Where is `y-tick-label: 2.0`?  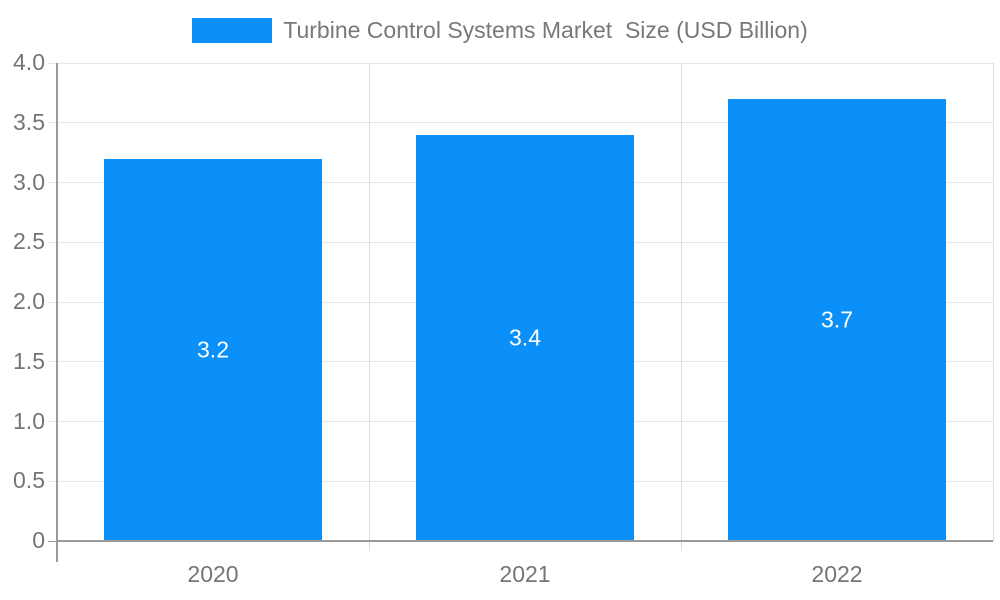
y-tick-label: 2.0 is located at coordinates (29, 300).